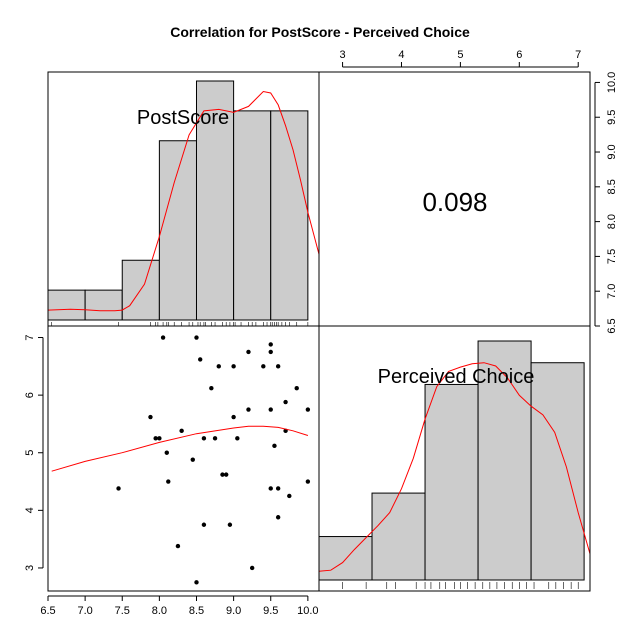 The width and height of the screenshot is (640, 640). I want to click on postscore-density-curve, so click(183, 201).